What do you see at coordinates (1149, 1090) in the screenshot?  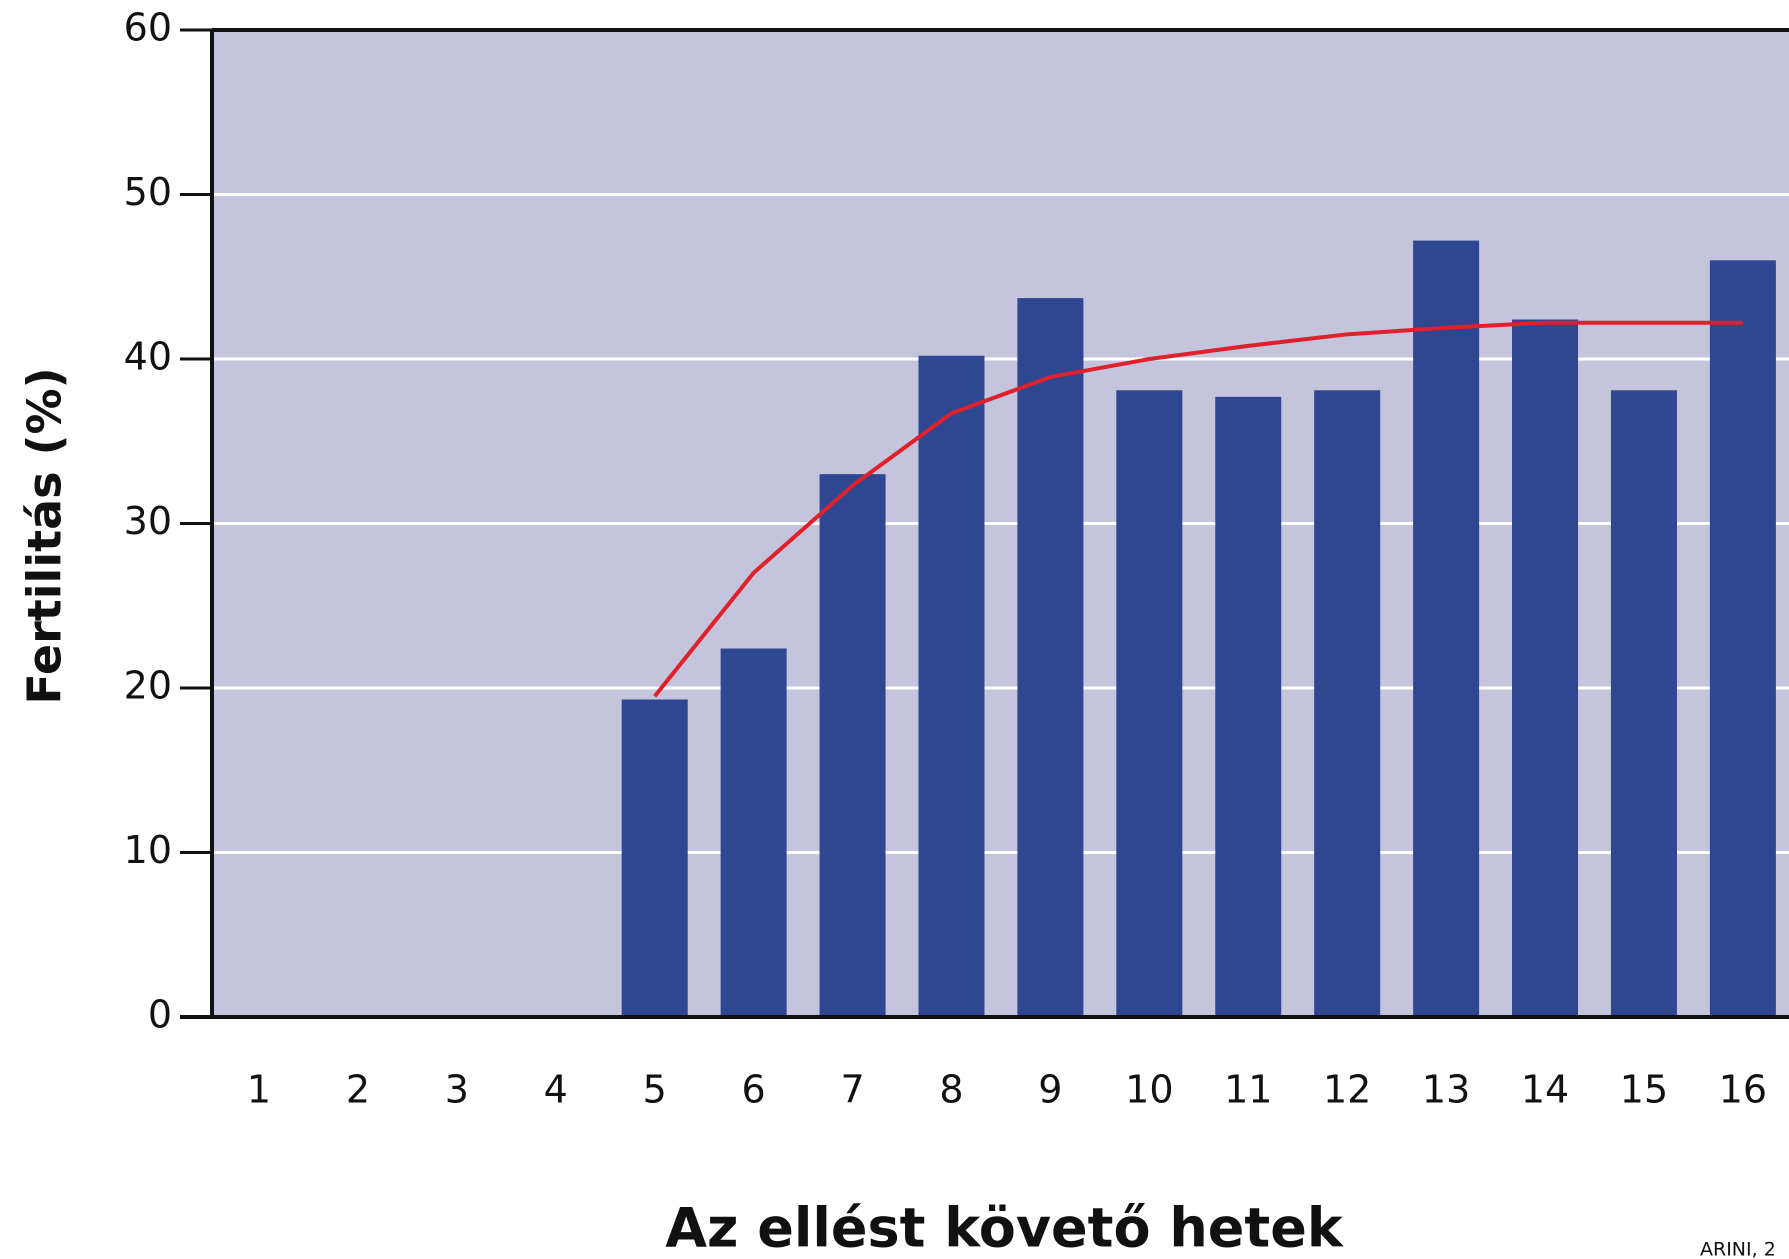 I see `x-tick-label: 10` at bounding box center [1149, 1090].